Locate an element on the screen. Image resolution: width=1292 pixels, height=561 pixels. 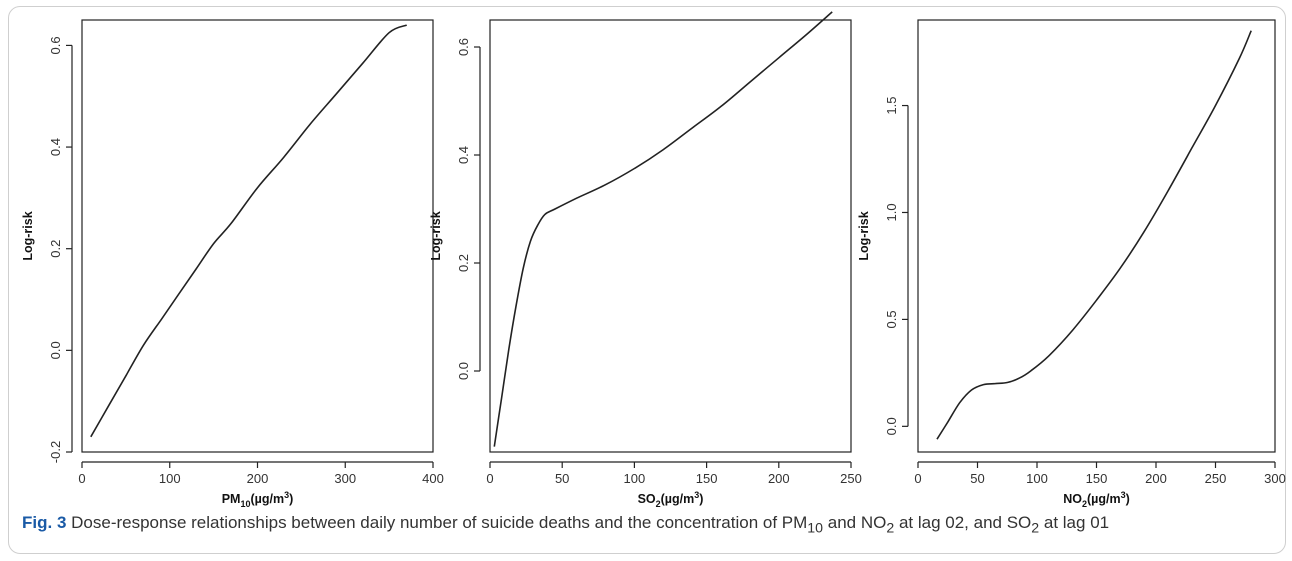
x-tick-label: 400 is located at coordinates (433, 478).